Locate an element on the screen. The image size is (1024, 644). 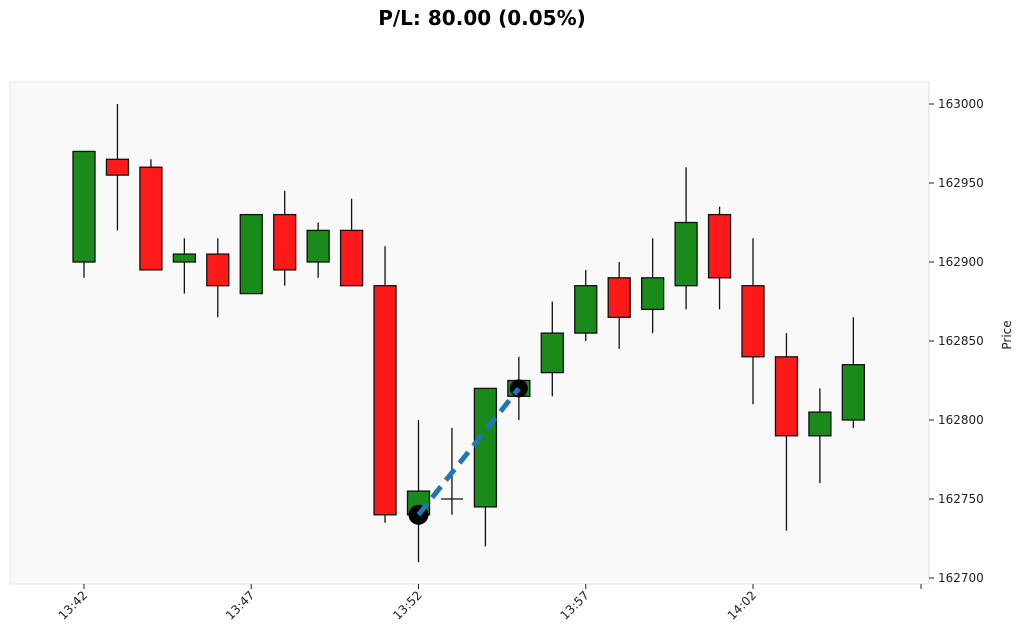
x-tick-label: 13:57 is located at coordinates (575, 605).